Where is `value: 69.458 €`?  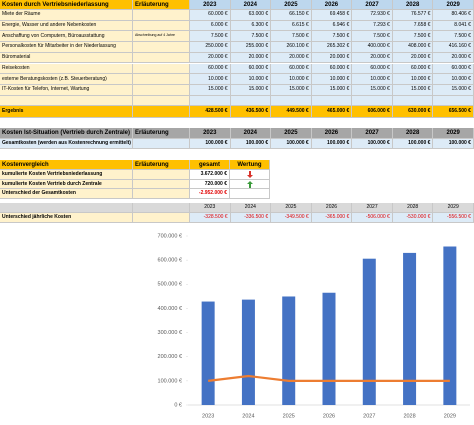 value: 69.458 € is located at coordinates (332, 15).